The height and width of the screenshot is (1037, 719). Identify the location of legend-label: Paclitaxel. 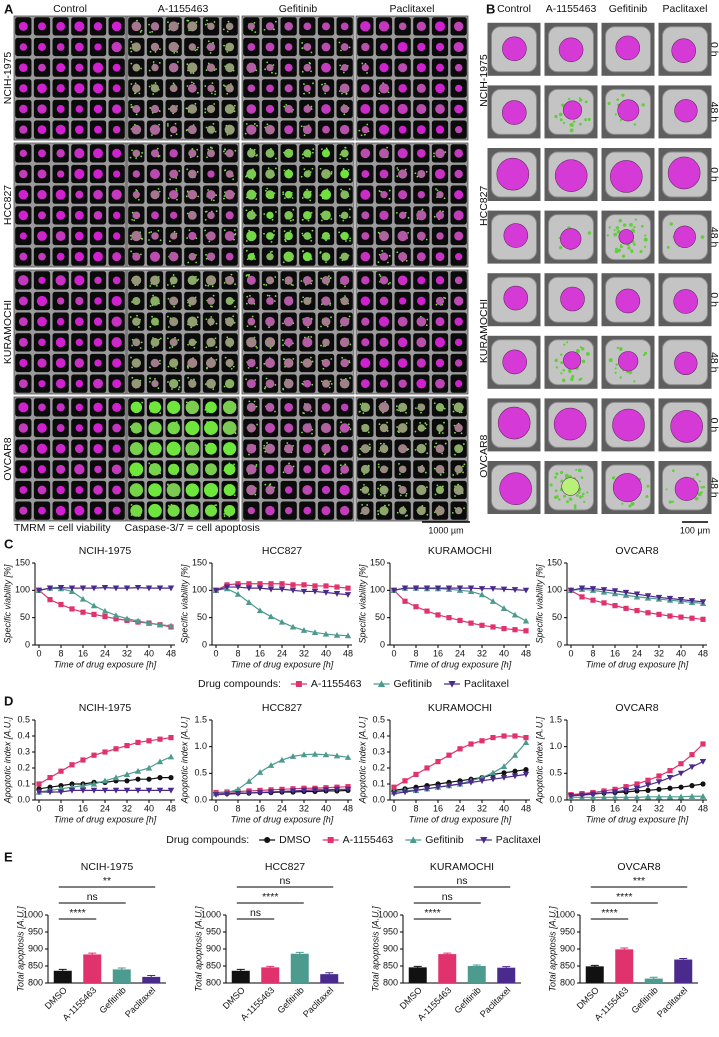
(518, 840).